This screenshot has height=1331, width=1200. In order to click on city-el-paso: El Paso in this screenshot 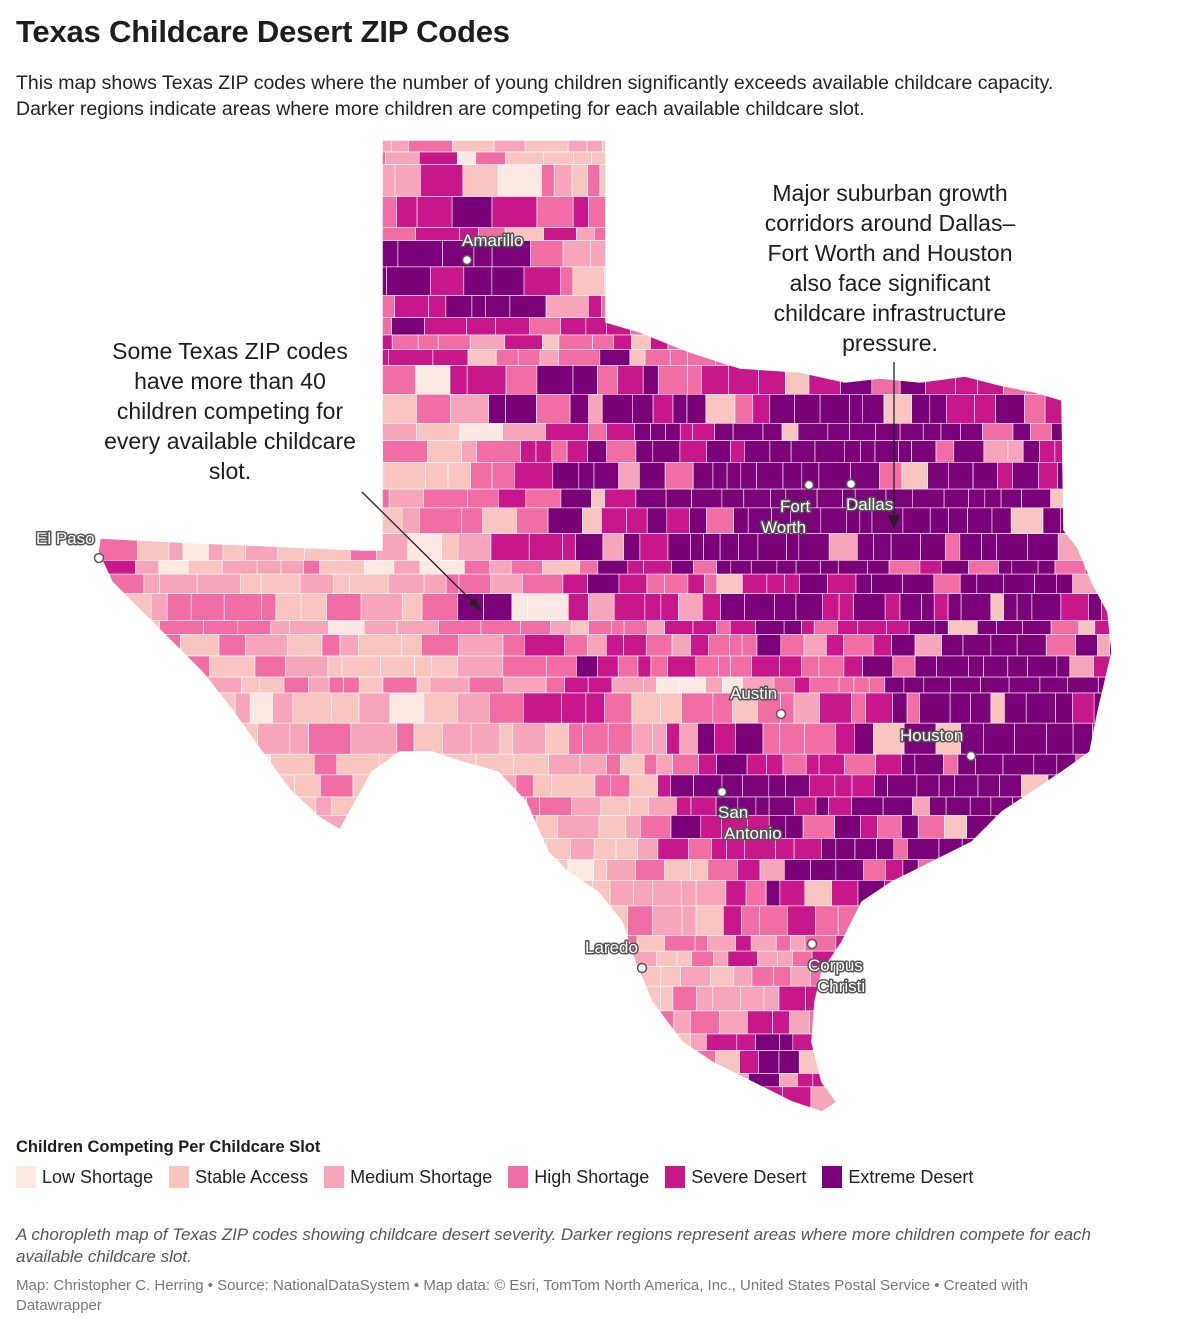, I will do `click(70, 546)`.